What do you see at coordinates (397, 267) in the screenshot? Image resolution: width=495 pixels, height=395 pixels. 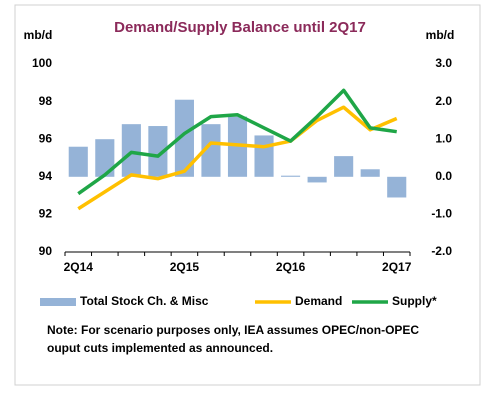 I see `x-tick-label: 2Q17` at bounding box center [397, 267].